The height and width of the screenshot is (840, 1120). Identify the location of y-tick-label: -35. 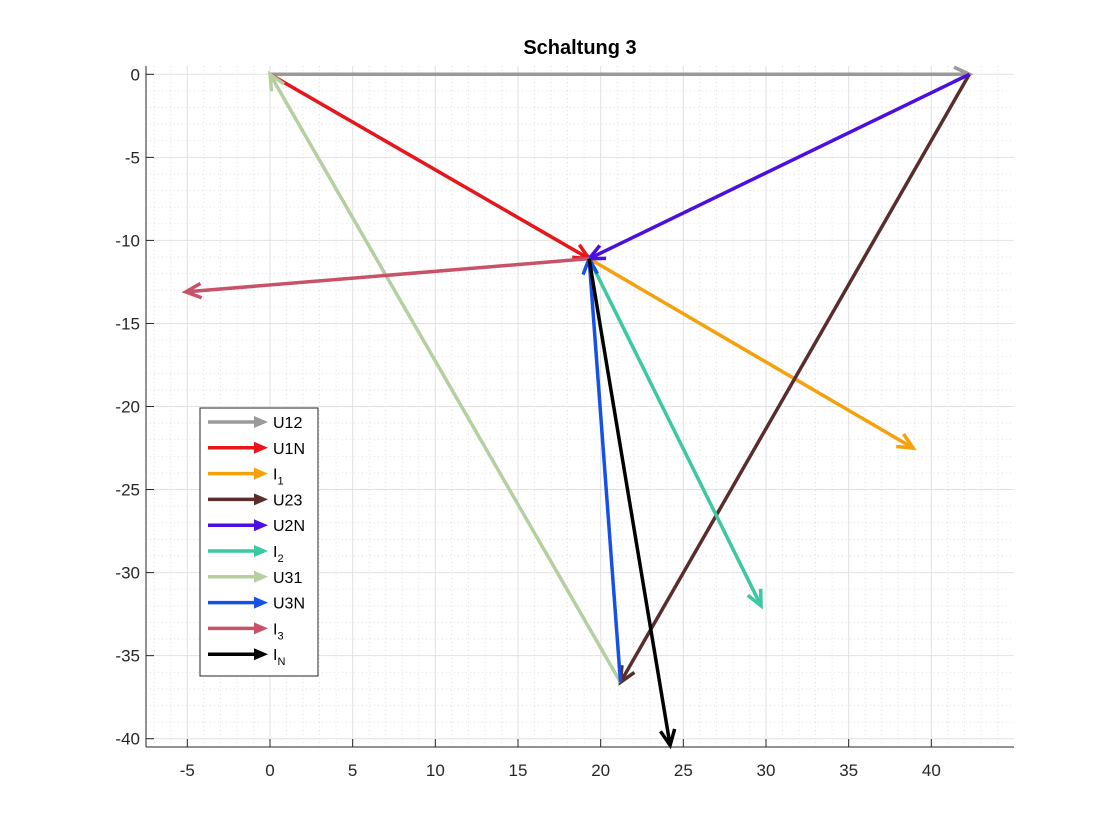
(127, 656).